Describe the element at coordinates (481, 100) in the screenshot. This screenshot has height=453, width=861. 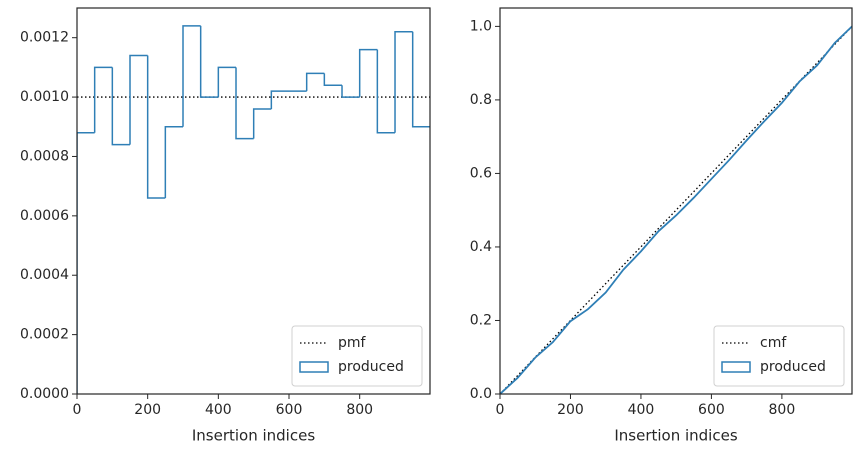
I see `y-tick-label: 0.8` at that location.